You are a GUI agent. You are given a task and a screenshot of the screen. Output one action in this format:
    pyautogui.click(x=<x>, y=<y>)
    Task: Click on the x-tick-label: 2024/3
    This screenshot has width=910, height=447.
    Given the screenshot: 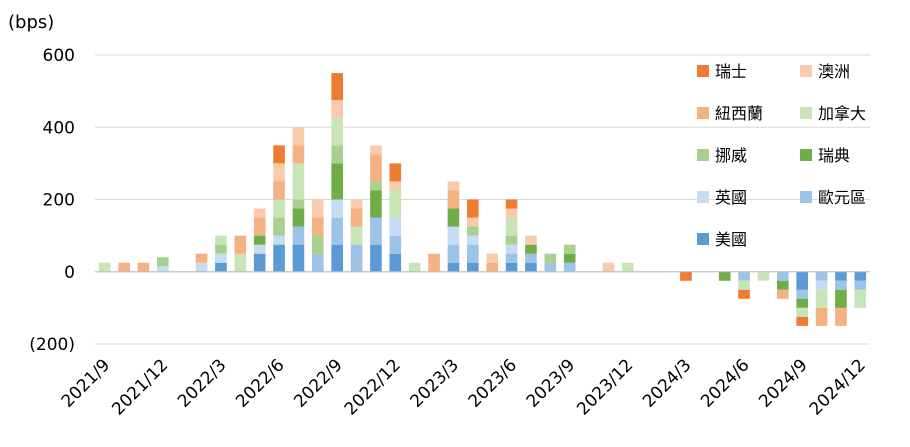 What is the action you would take?
    pyautogui.click(x=667, y=383)
    